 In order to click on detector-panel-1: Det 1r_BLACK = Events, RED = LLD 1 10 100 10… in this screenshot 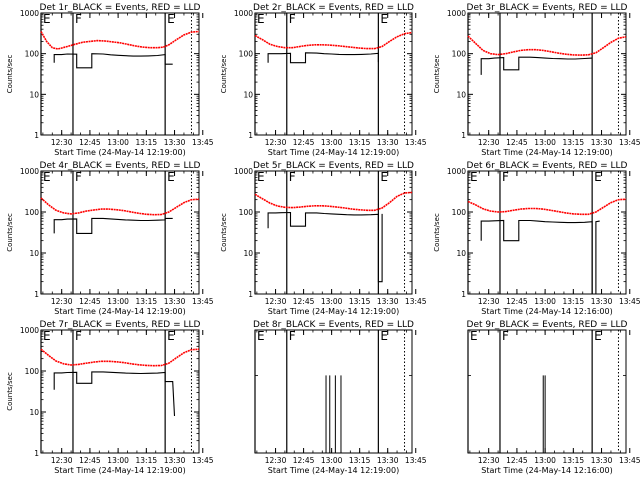, I will do `click(110, 80)`.